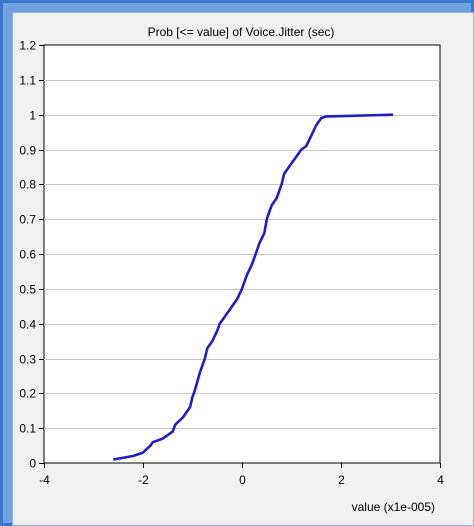 This screenshot has height=526, width=474. I want to click on x-tick-label: 2, so click(341, 480).